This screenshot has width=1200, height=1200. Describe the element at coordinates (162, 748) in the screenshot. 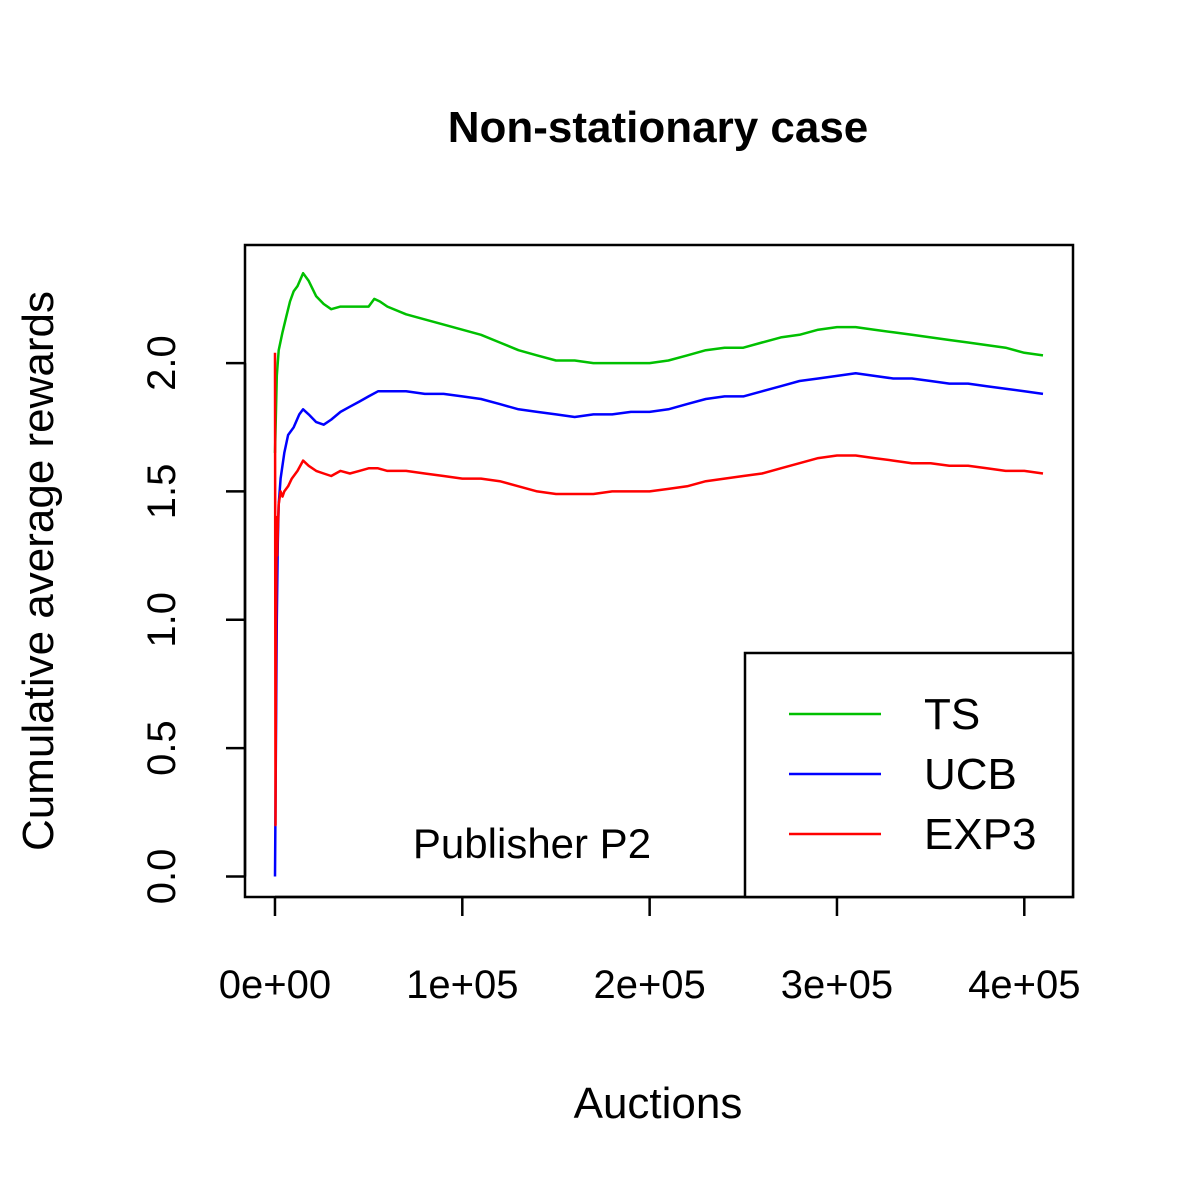

I see `y-tick-label: 0.5` at that location.